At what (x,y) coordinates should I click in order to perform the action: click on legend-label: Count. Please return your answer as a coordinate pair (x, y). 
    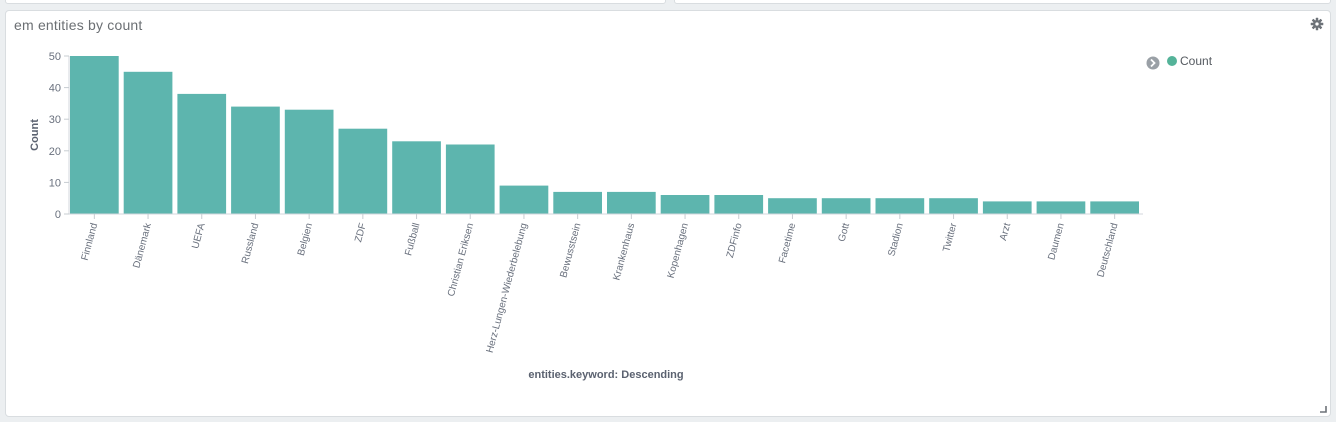
    Looking at the image, I should click on (1196, 61).